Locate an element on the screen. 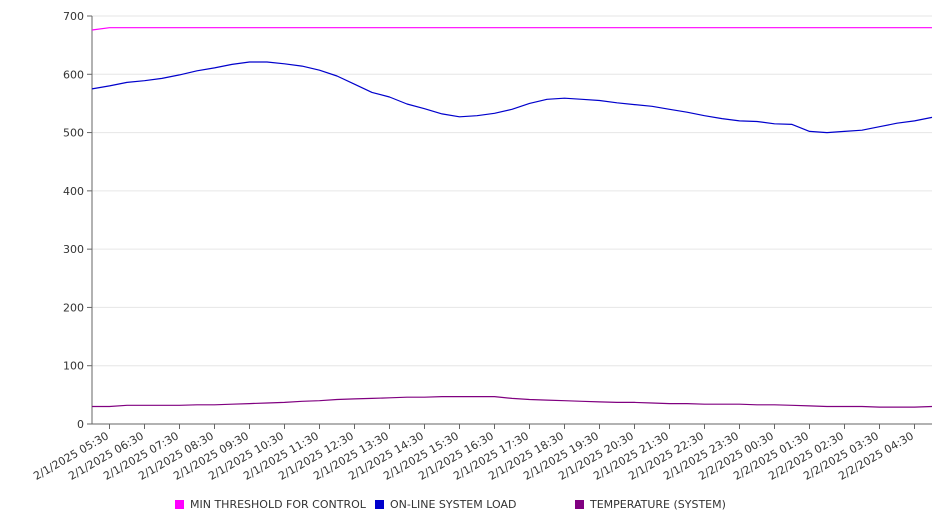 The height and width of the screenshot is (526, 946). y-axis-ticks: 0 100 200 300 400 500 600 700 is located at coordinates (77, 220).